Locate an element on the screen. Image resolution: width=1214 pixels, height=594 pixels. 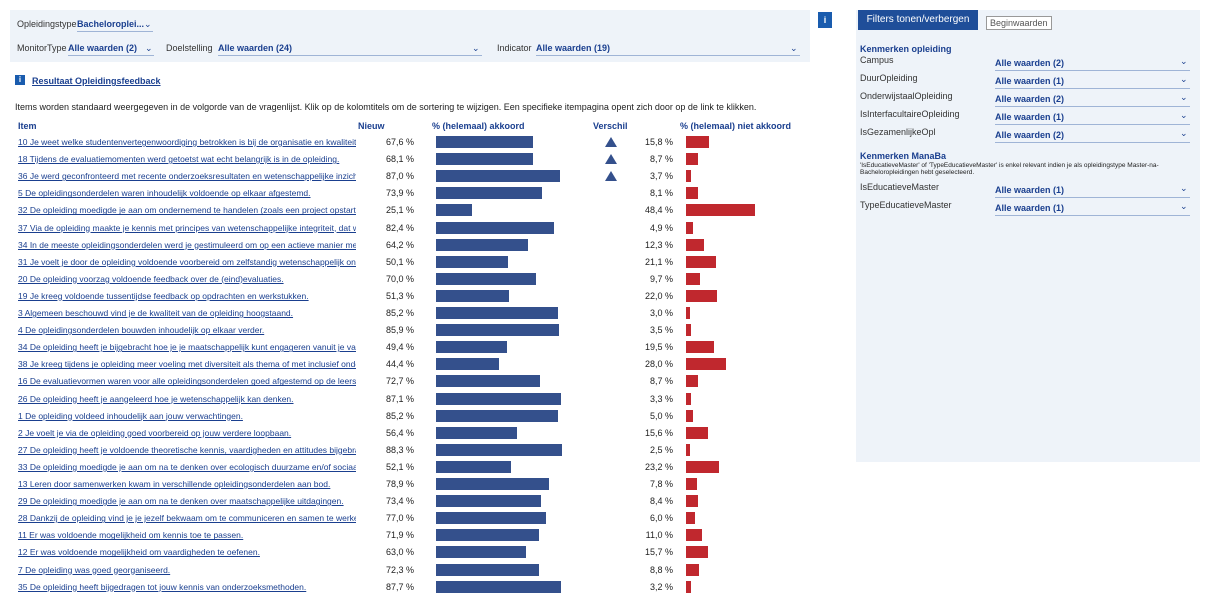
disagree-label: 3,3 % is located at coordinates (661, 398).